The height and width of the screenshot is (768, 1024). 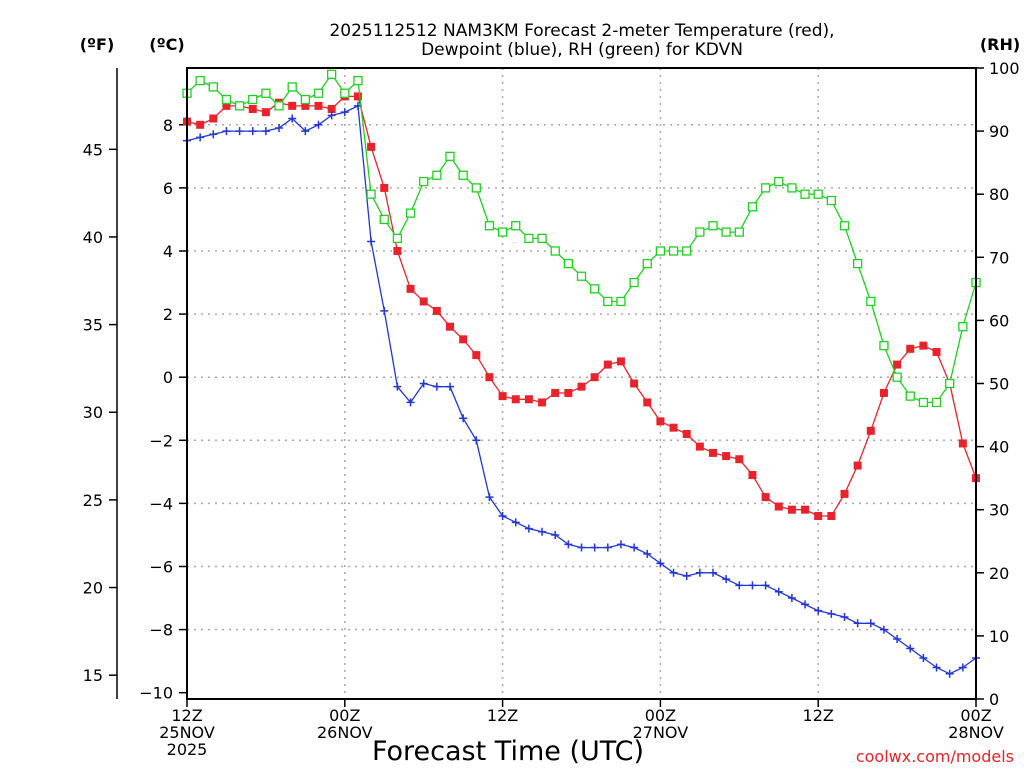 What do you see at coordinates (93, 412) in the screenshot?
I see `fahrenheit-tick-label: 30` at bounding box center [93, 412].